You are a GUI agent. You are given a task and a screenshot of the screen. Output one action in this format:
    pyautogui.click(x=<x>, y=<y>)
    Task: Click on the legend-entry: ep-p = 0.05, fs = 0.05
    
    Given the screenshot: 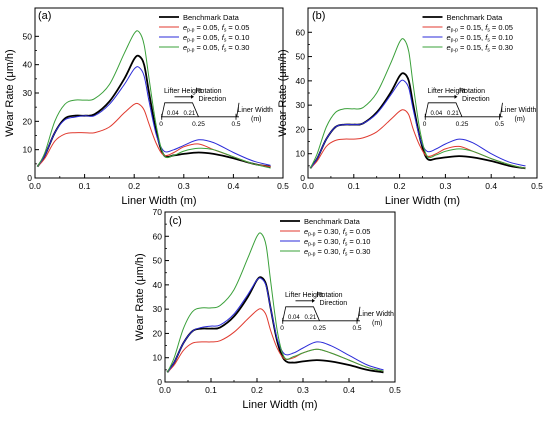 What is the action you would take?
    pyautogui.click(x=216, y=28)
    